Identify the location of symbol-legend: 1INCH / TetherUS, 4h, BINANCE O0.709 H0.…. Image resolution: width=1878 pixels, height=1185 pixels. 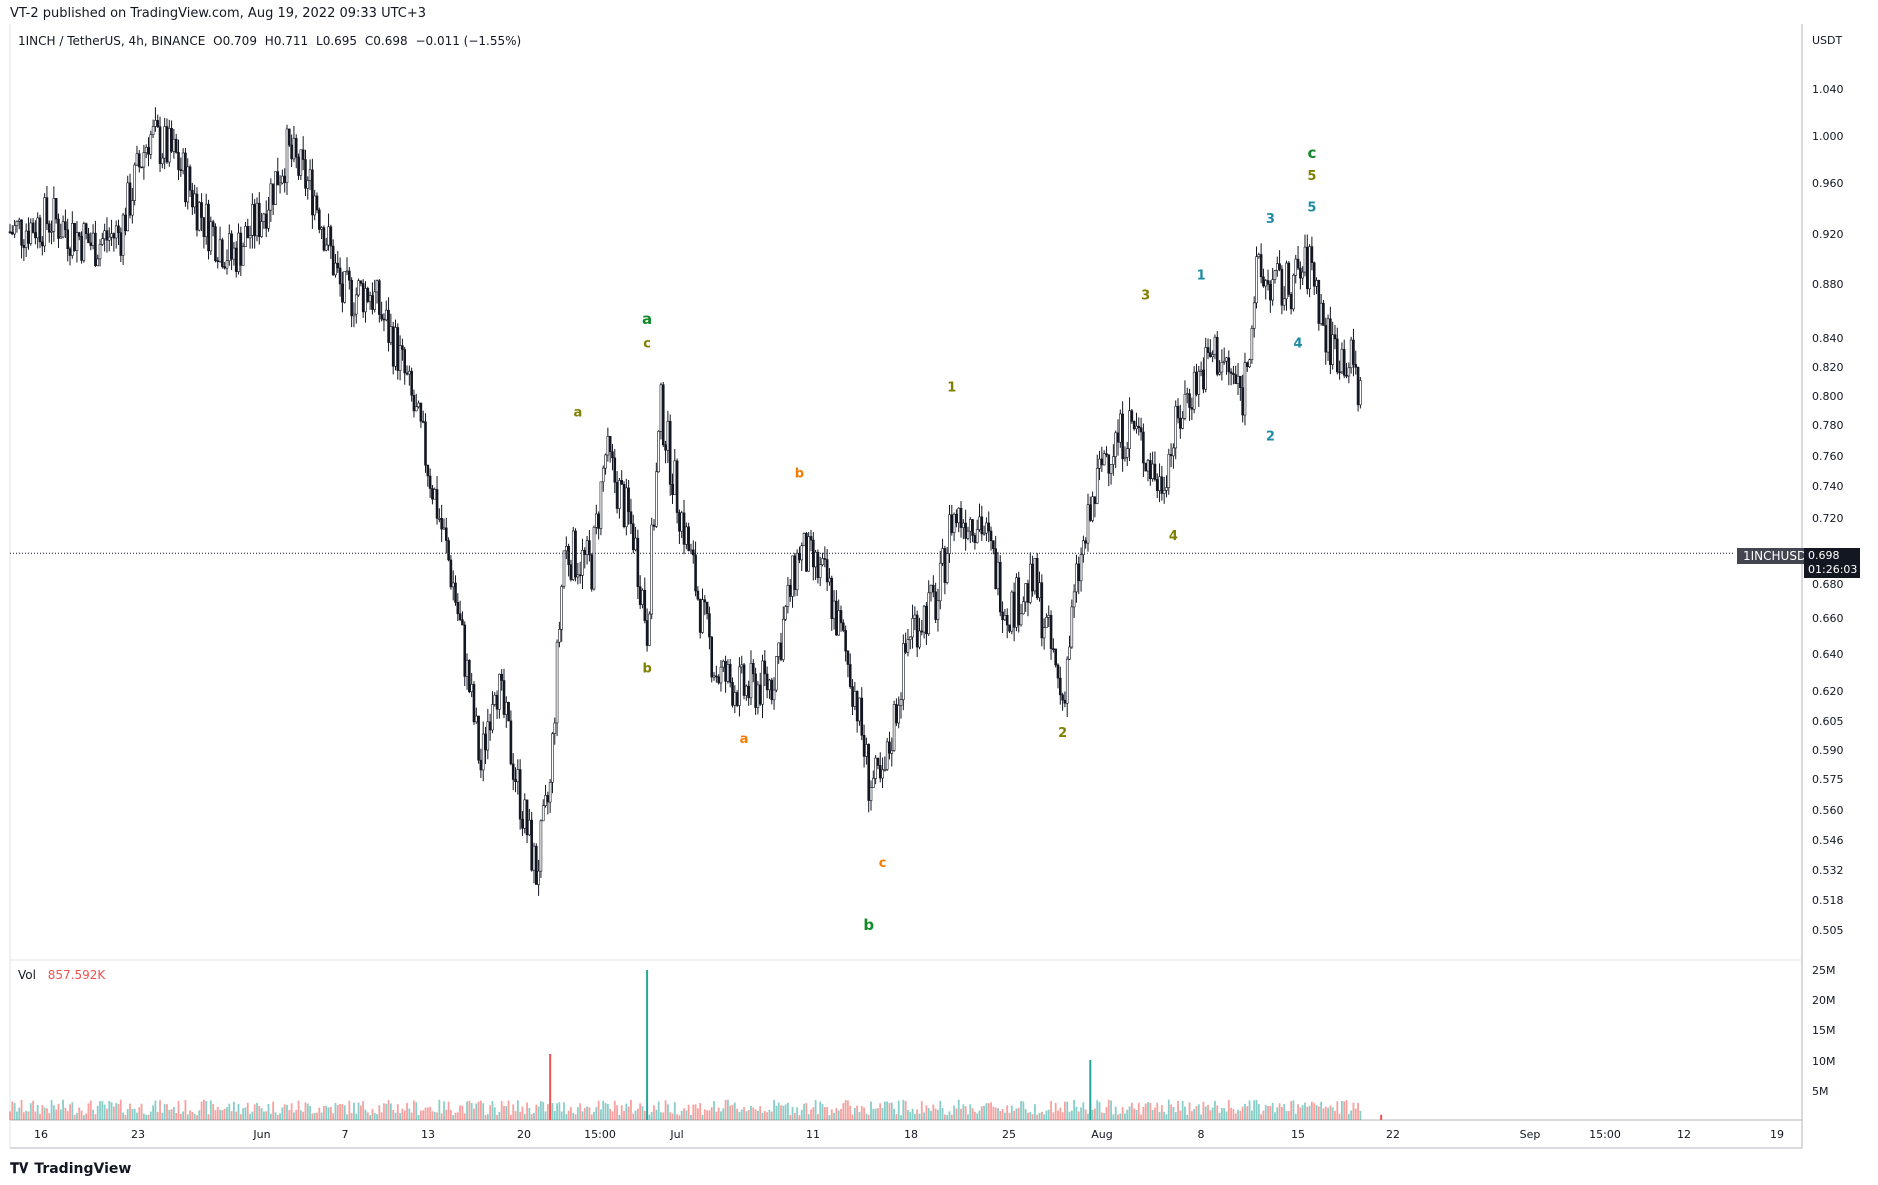
(271, 41).